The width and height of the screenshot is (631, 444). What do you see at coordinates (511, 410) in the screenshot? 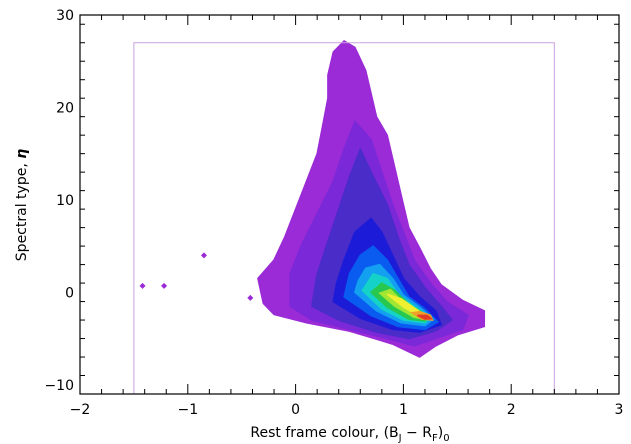
I see `x-tick-label: 2` at bounding box center [511, 410].